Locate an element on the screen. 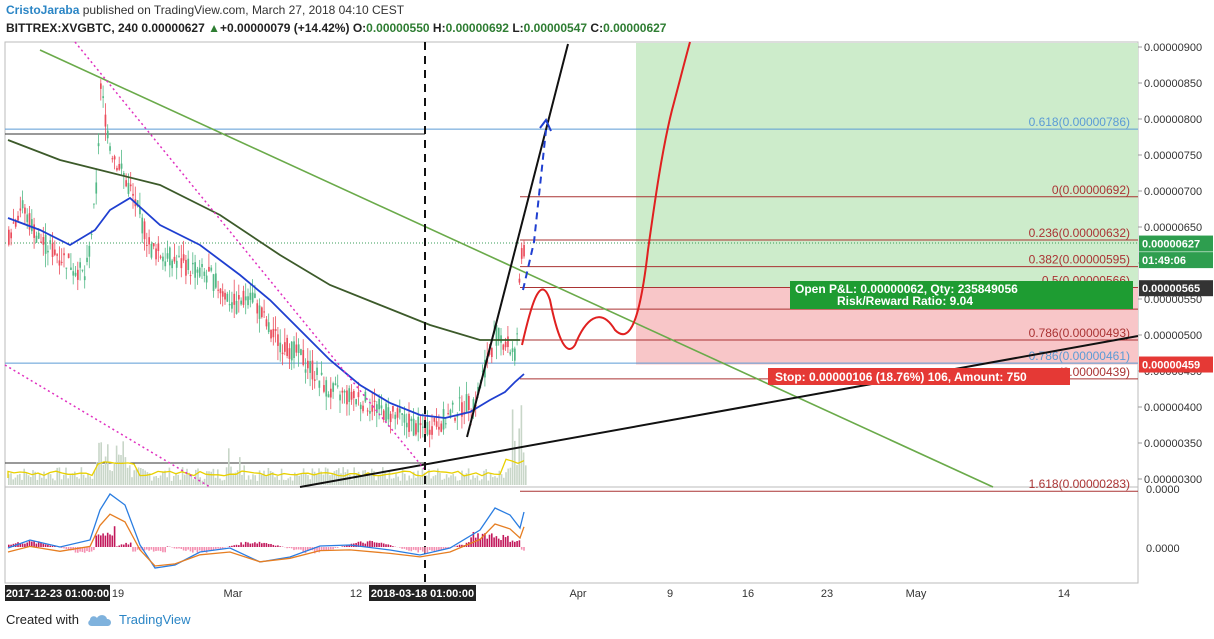 The height and width of the screenshot is (639, 1214). tradingview-link: TradingView is located at coordinates (154, 619).